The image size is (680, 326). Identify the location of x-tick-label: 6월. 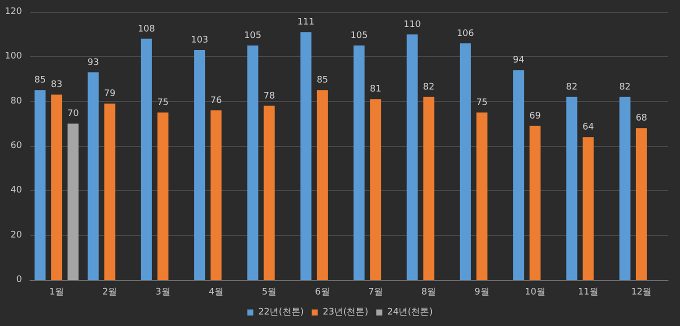
(322, 293).